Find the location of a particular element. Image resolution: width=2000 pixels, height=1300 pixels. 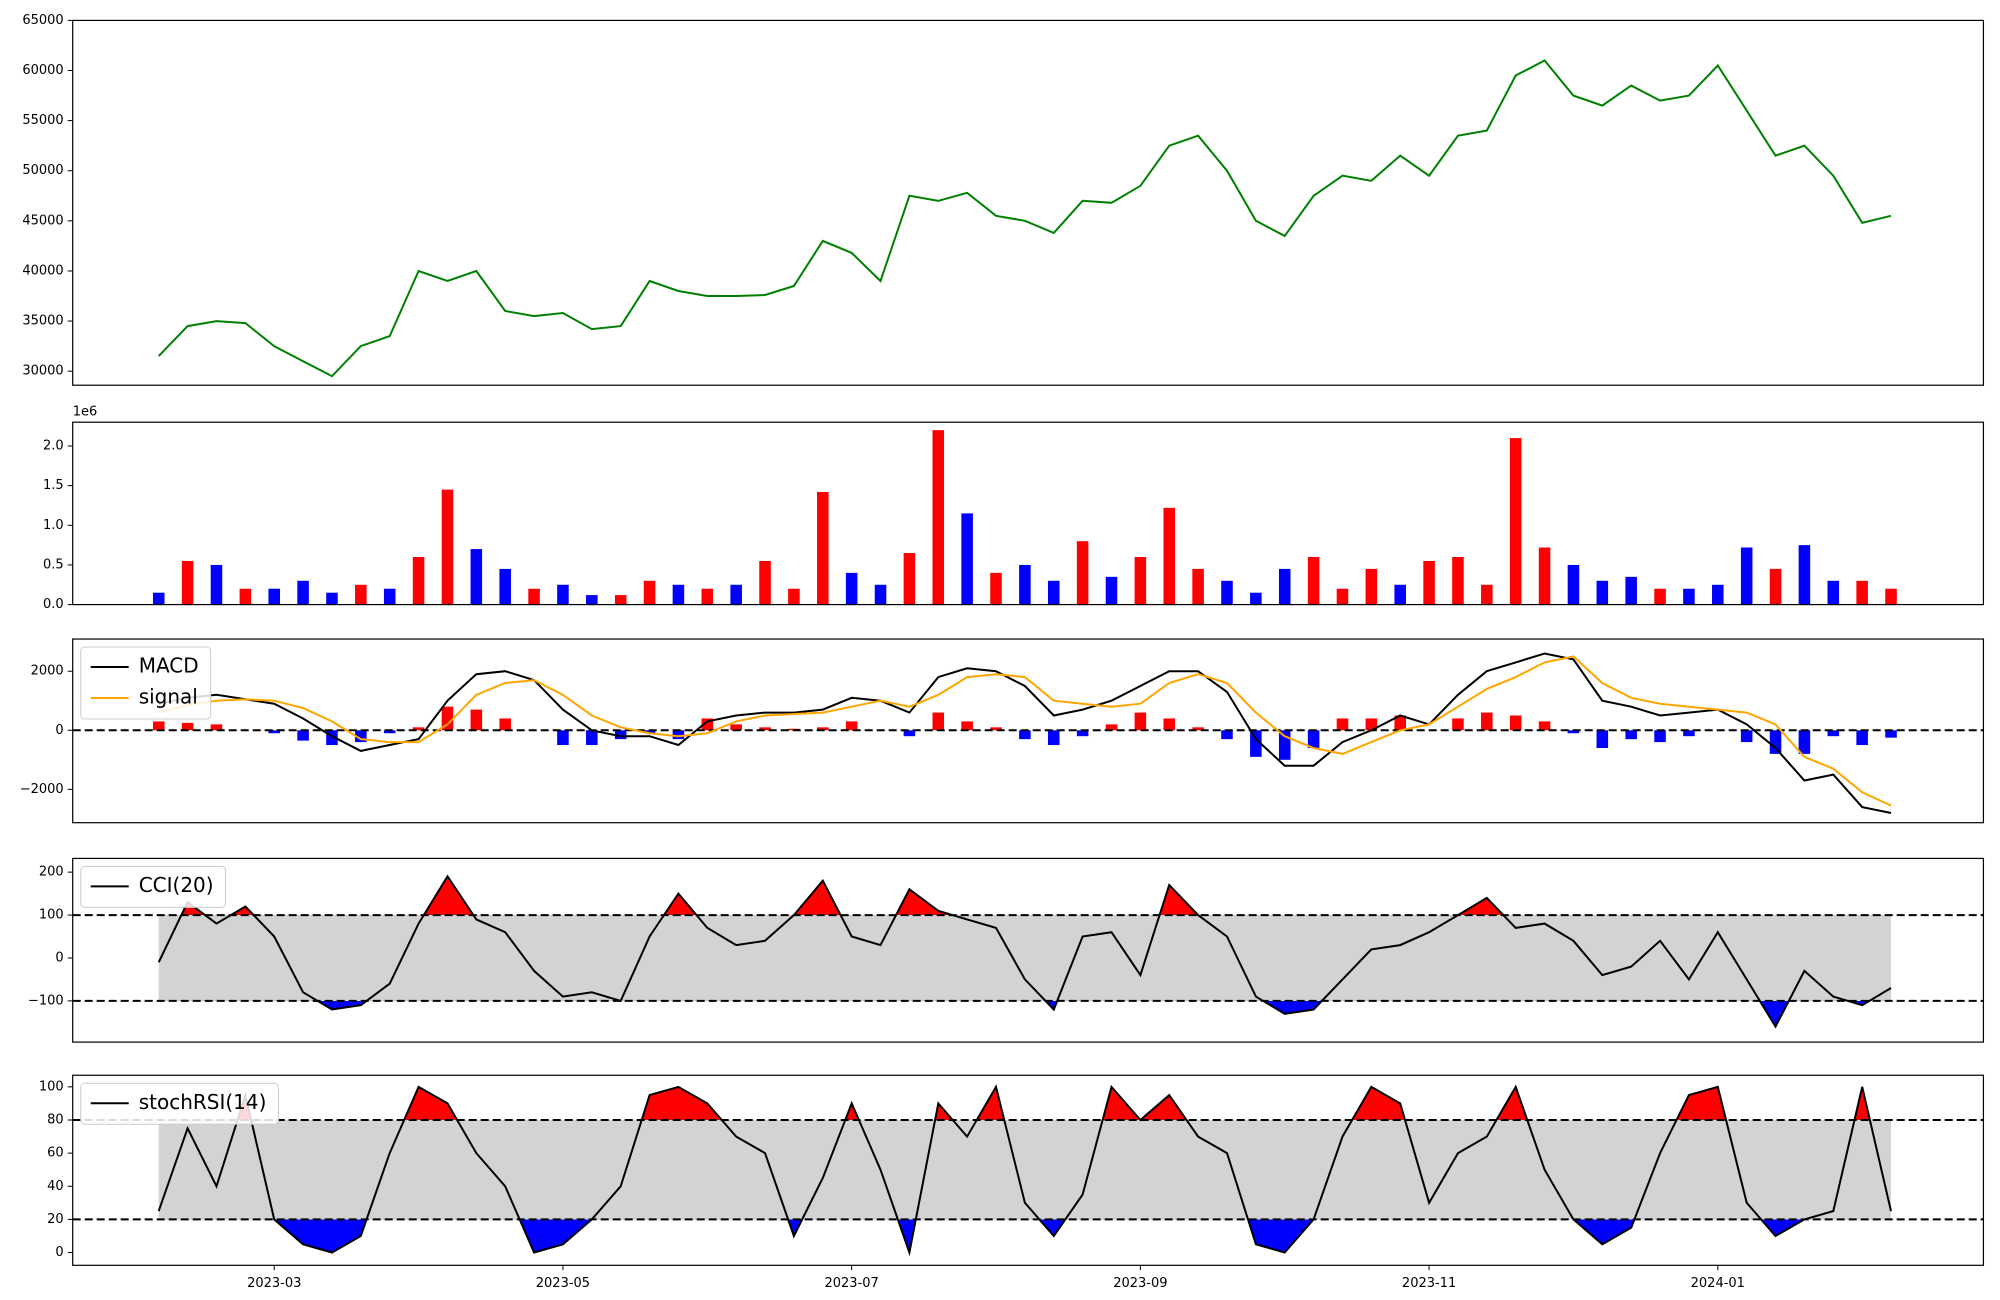

y-tick-label: 50000 is located at coordinates (42, 170).